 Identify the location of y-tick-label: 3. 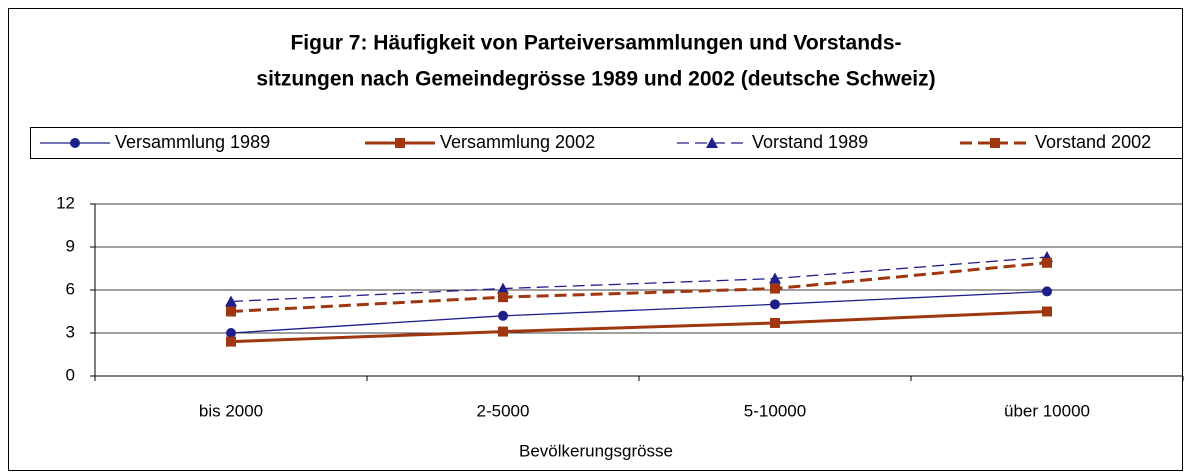
(70, 331).